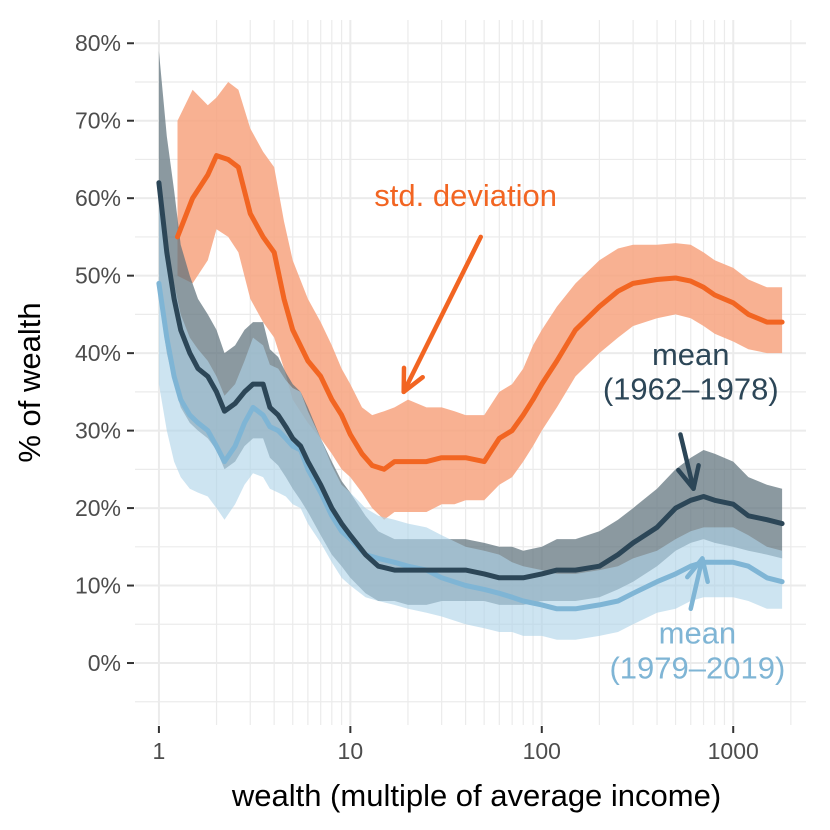 This screenshot has width=830, height=830. Describe the element at coordinates (98, 43) in the screenshot. I see `y-tick-label: 80%` at that location.